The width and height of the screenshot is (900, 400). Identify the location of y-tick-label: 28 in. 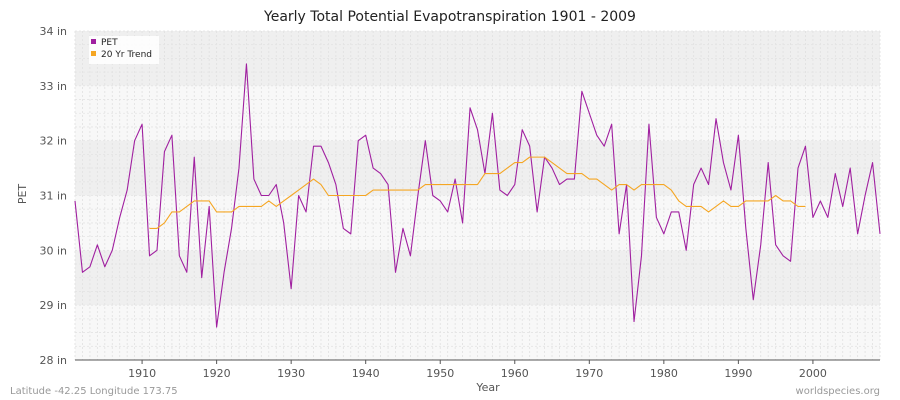
(53, 360).